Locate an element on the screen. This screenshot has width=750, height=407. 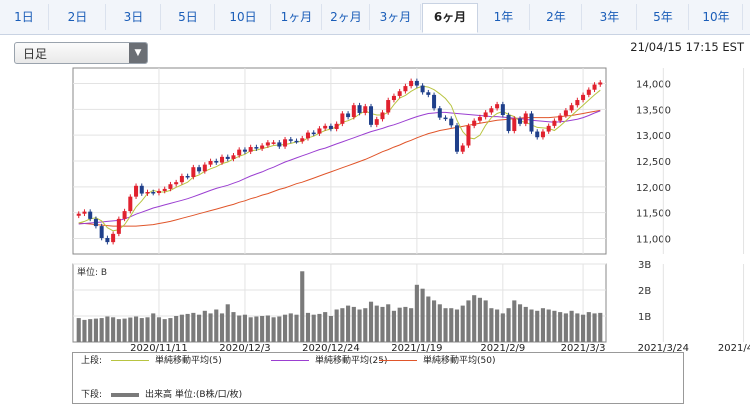
x-tick-label-5: 2021/3/3 is located at coordinates (583, 347).